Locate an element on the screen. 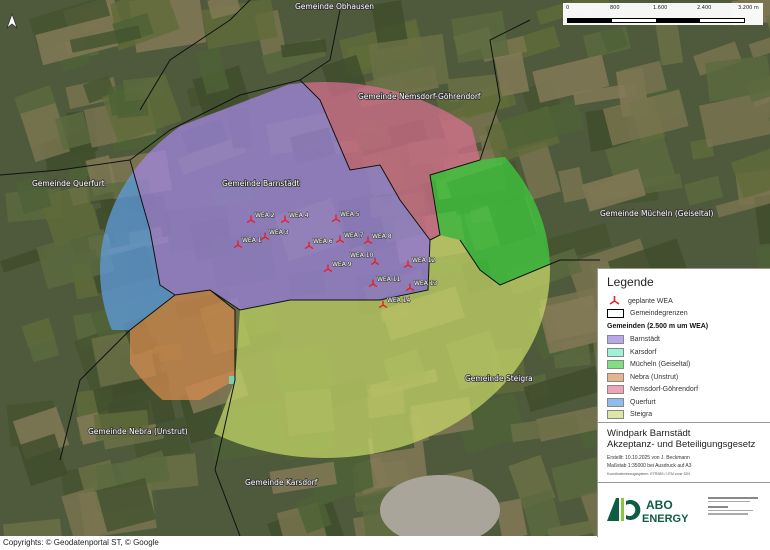 Image resolution: width=770 pixels, height=550 pixels. legend-item-municipality: Querfurt is located at coordinates (631, 402).